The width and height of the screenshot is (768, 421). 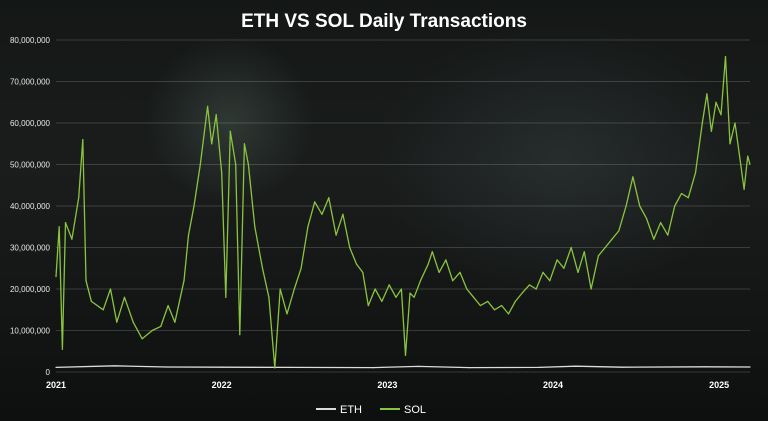 What do you see at coordinates (30, 331) in the screenshot?
I see `y-tick-label: 10,000,000` at bounding box center [30, 331].